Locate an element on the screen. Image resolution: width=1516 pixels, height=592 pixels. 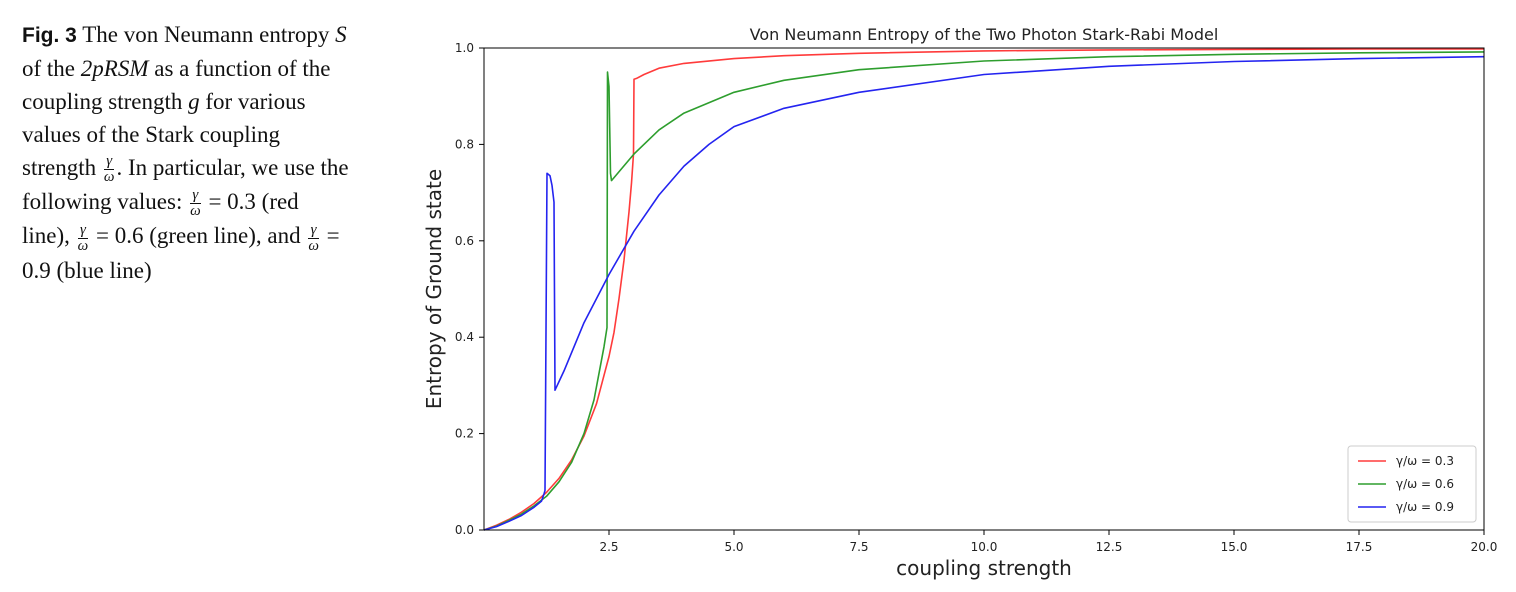
y-tick-label: 0.8 is located at coordinates (464, 144).